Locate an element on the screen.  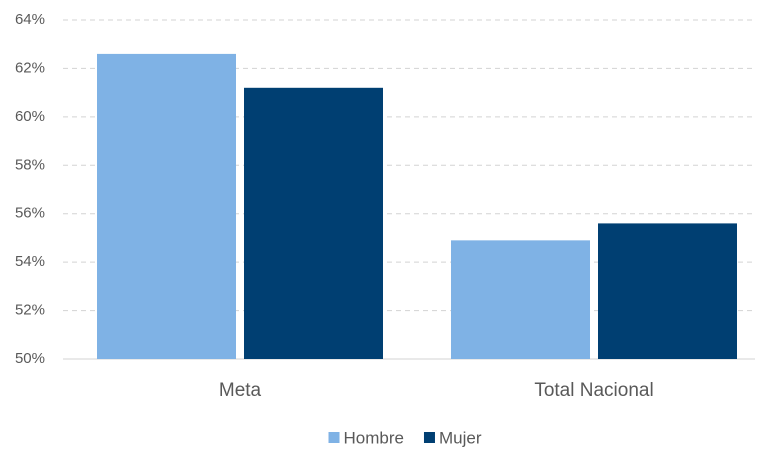
legend-label: Mujer is located at coordinates (460, 437).